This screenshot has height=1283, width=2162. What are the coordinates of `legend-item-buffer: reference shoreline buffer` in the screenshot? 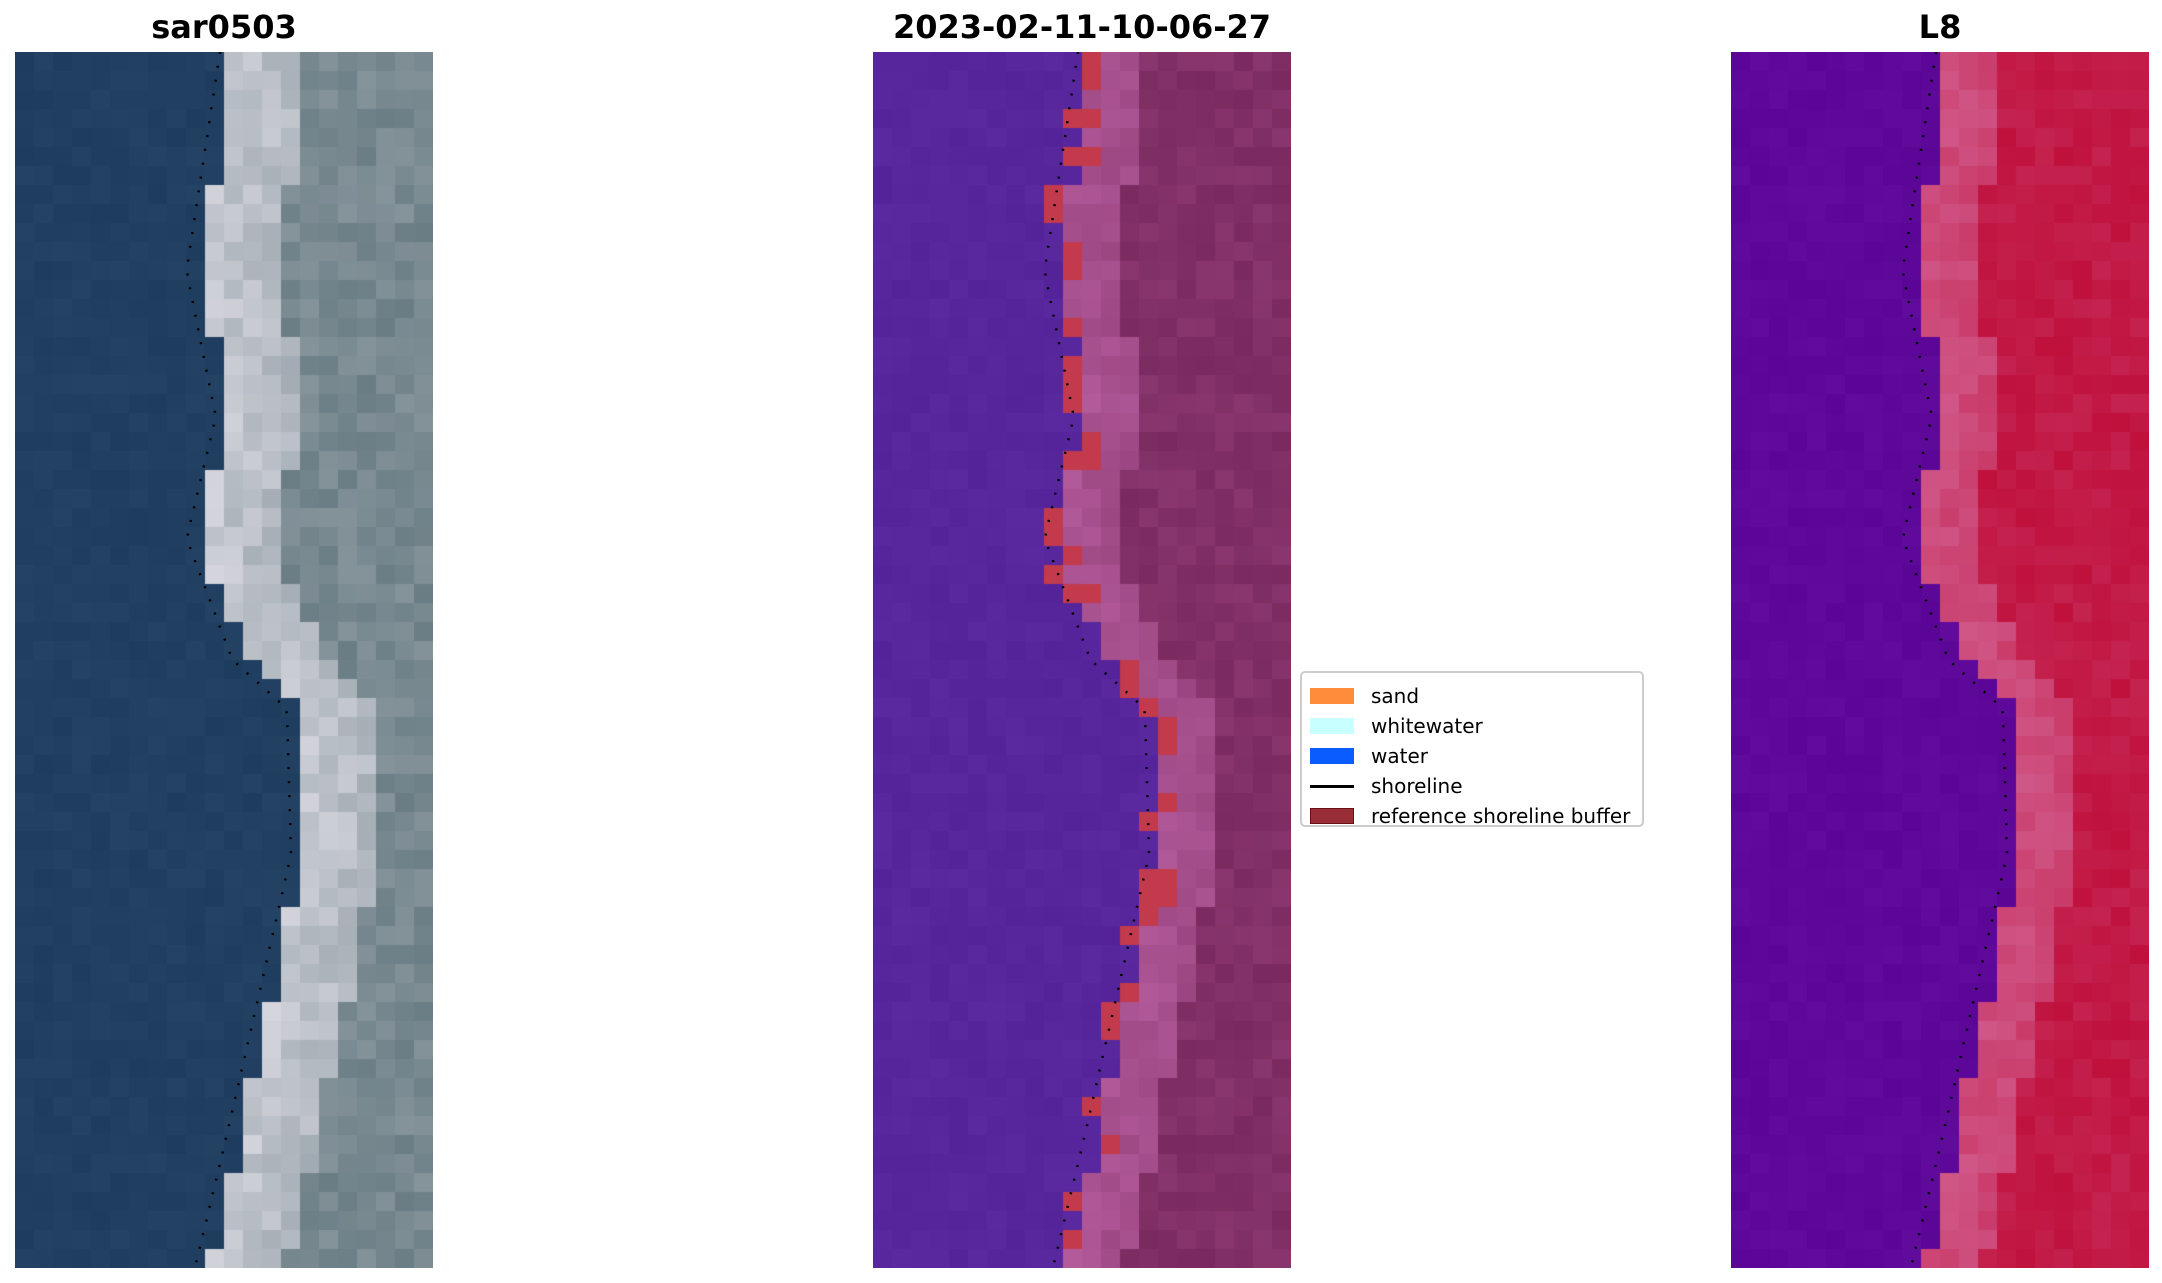 It's located at (1476, 816).